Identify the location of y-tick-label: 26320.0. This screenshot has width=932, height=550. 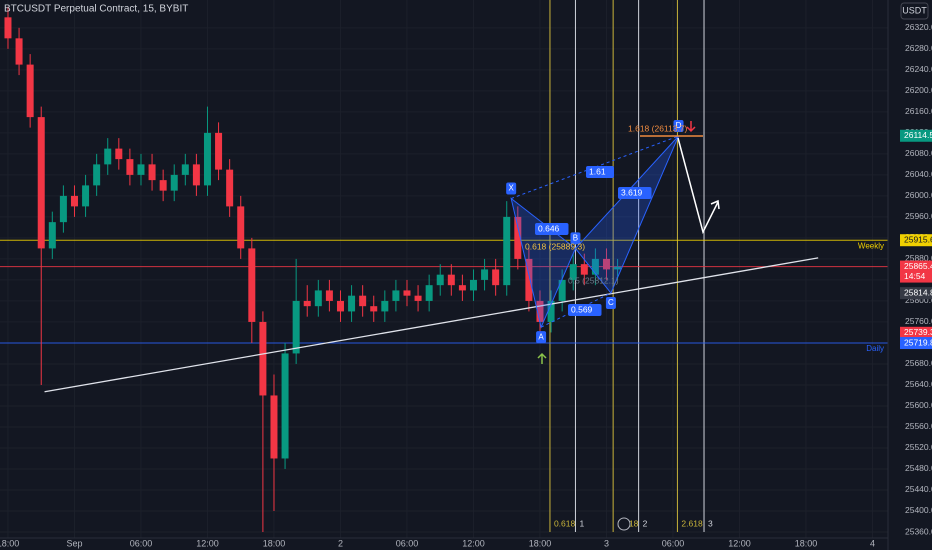
(918, 27).